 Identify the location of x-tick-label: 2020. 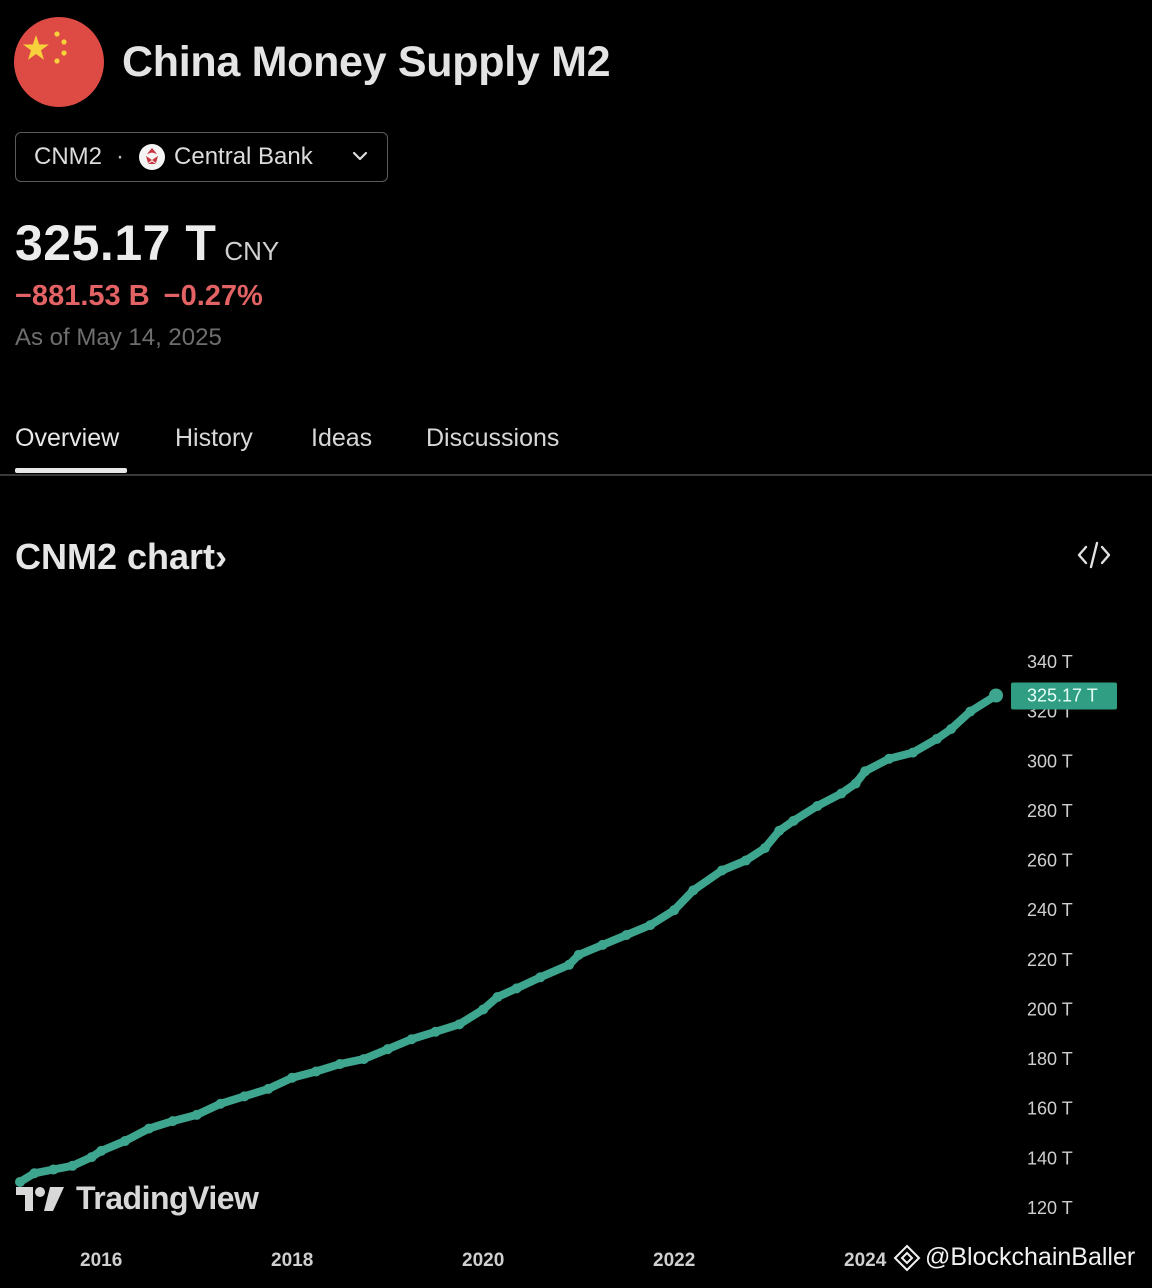
(483, 1260).